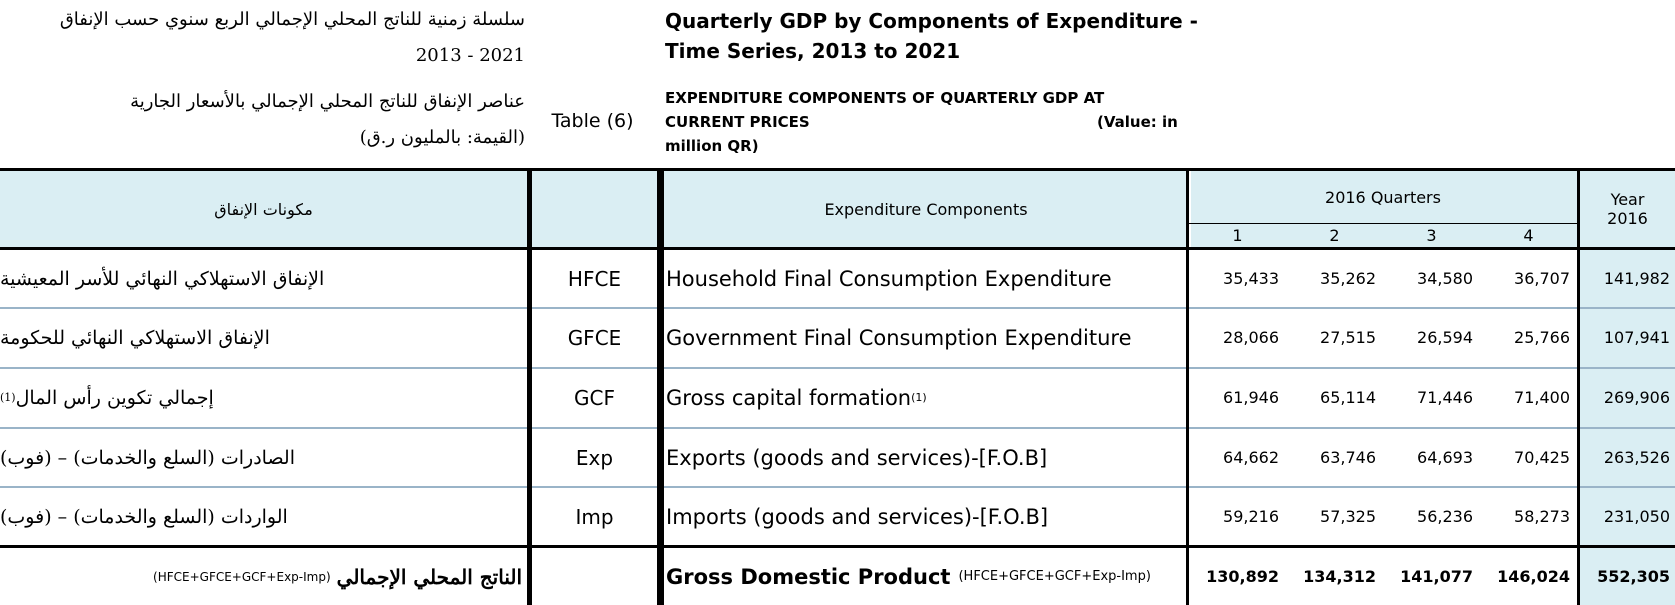 Image resolution: width=1675 pixels, height=605 pixels. I want to click on header-year-label: Year, so click(1627, 199).